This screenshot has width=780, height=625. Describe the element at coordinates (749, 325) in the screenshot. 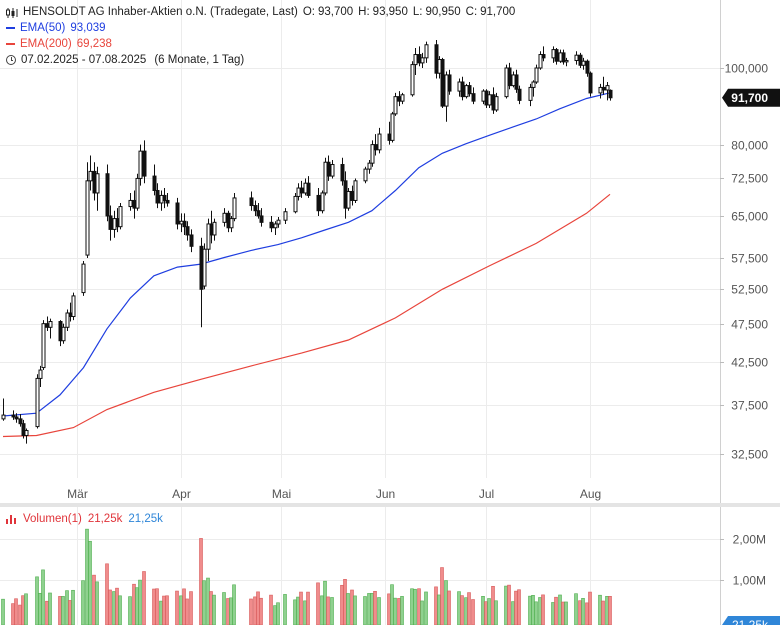

I see `y-tick-label: 47,500` at that location.